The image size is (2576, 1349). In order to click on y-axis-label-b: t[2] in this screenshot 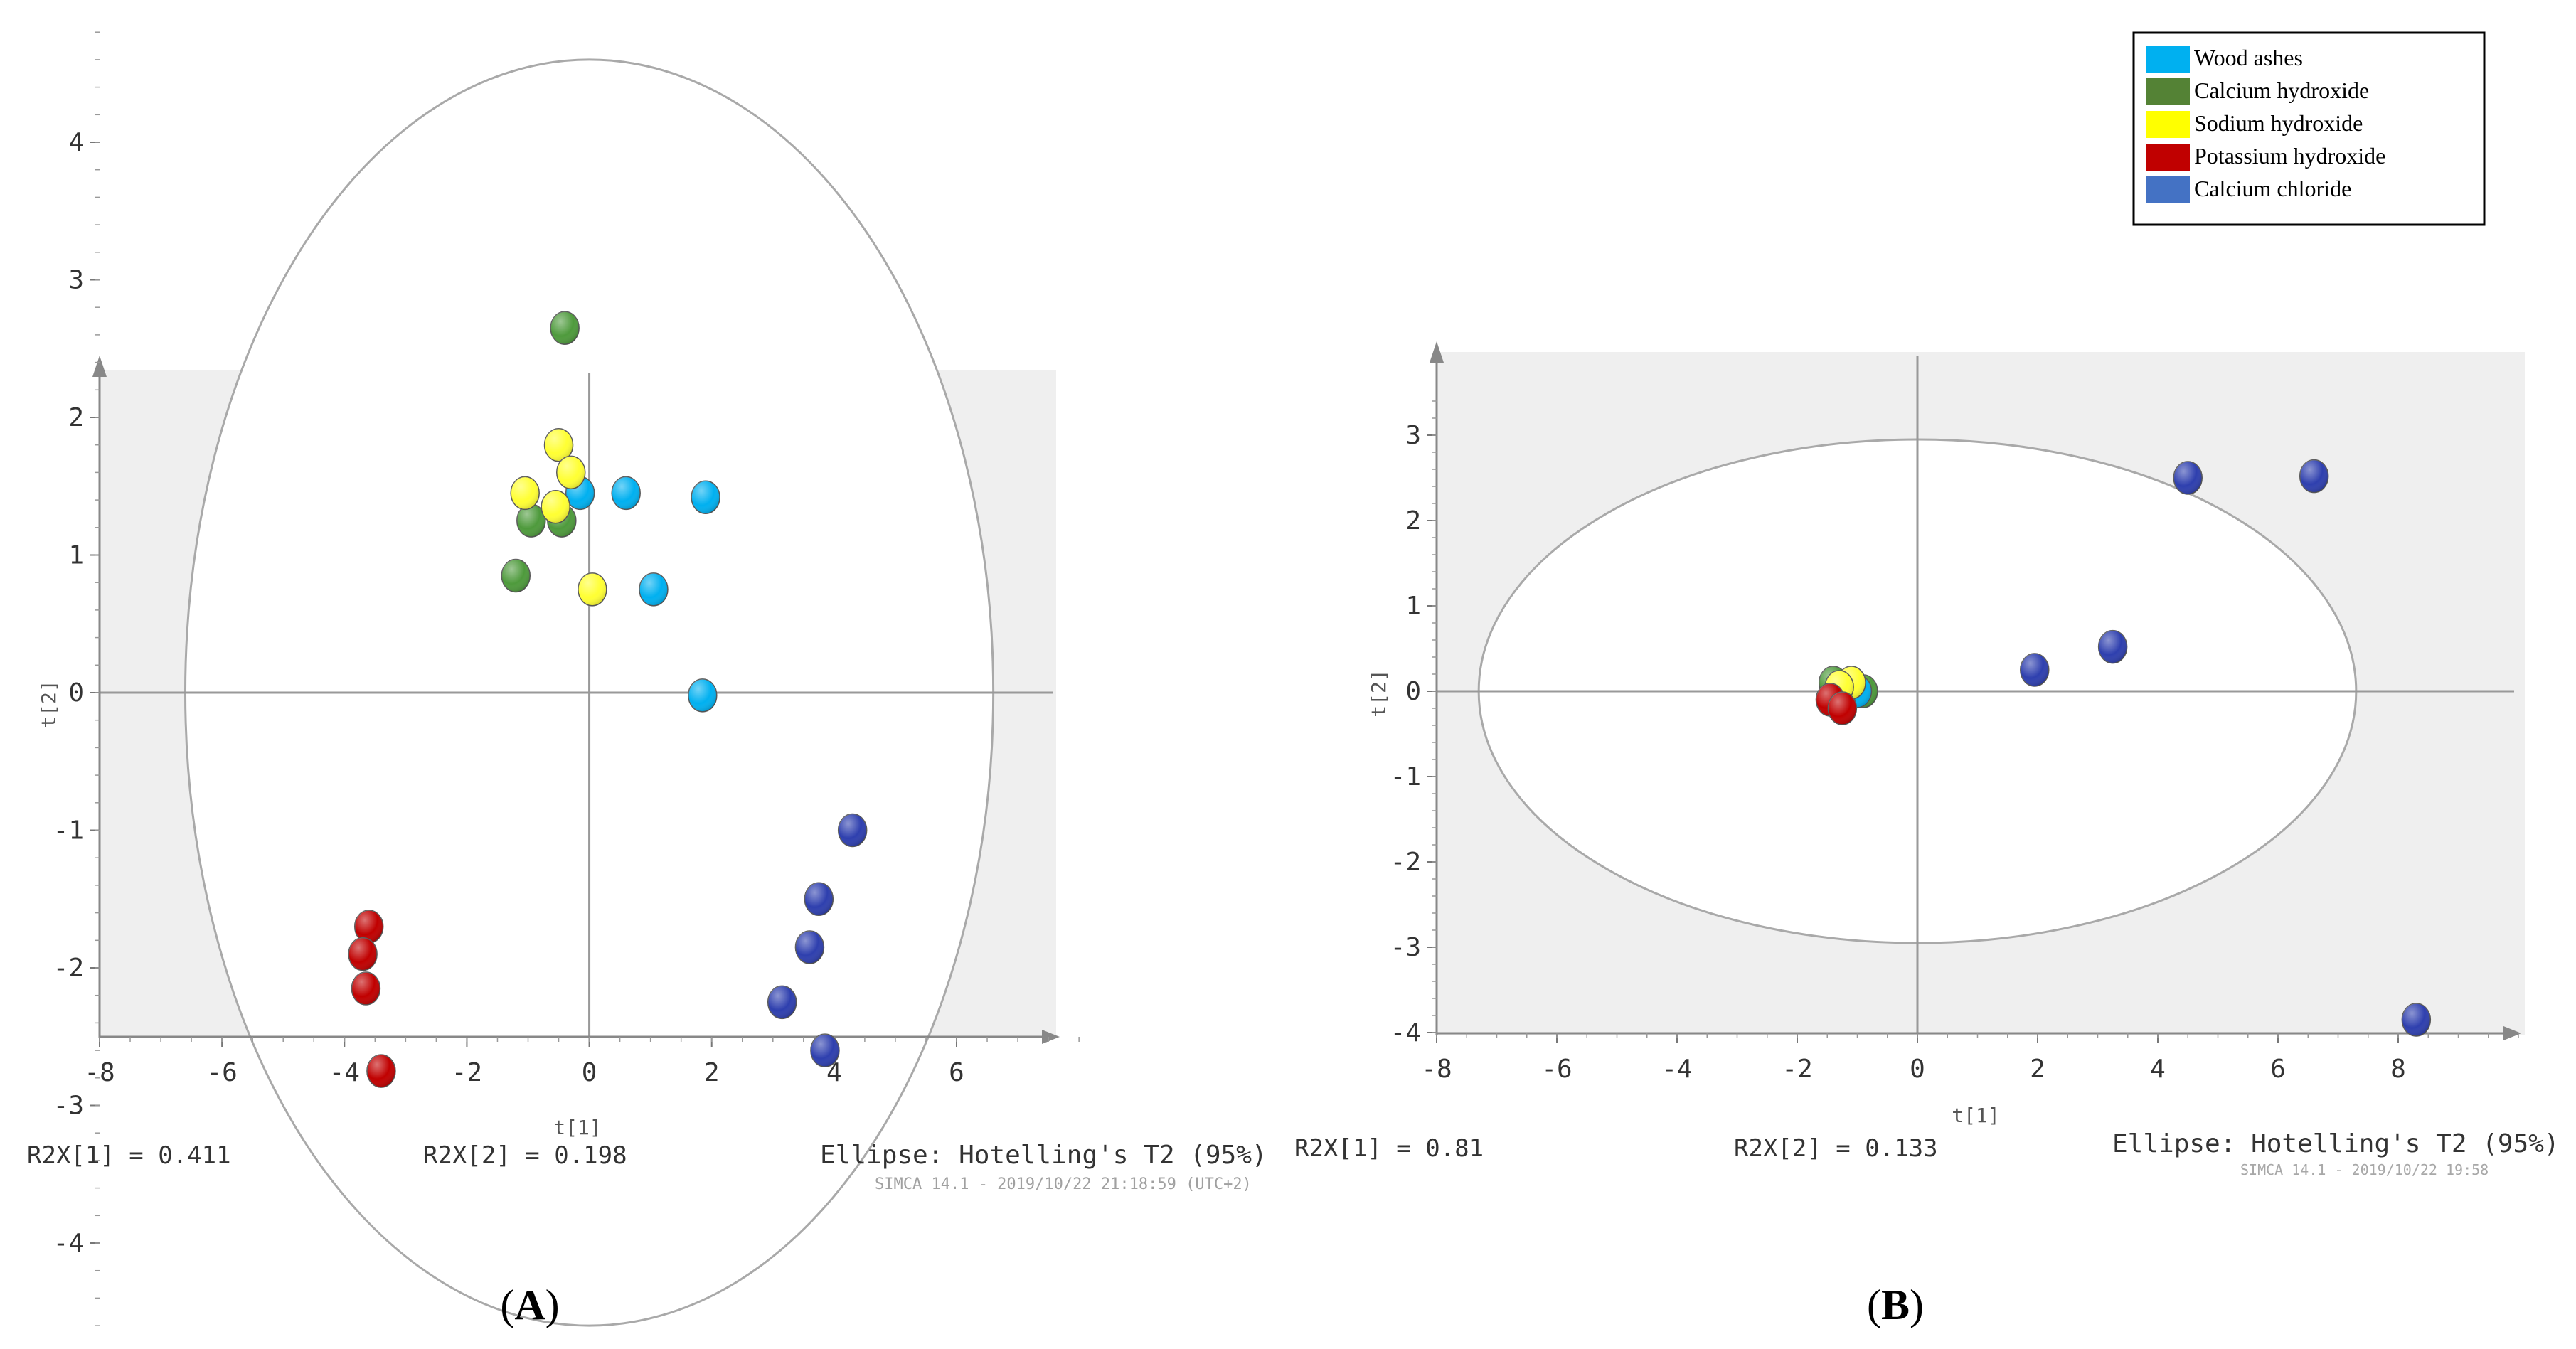, I will do `click(1378, 693)`.